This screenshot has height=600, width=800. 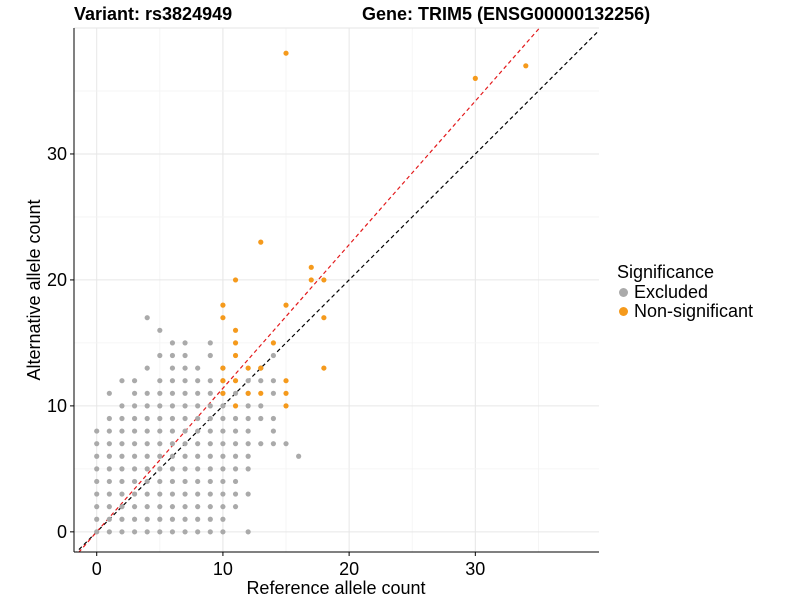 What do you see at coordinates (153, 14) in the screenshot?
I see `variant-title: Variant: rs3824949` at bounding box center [153, 14].